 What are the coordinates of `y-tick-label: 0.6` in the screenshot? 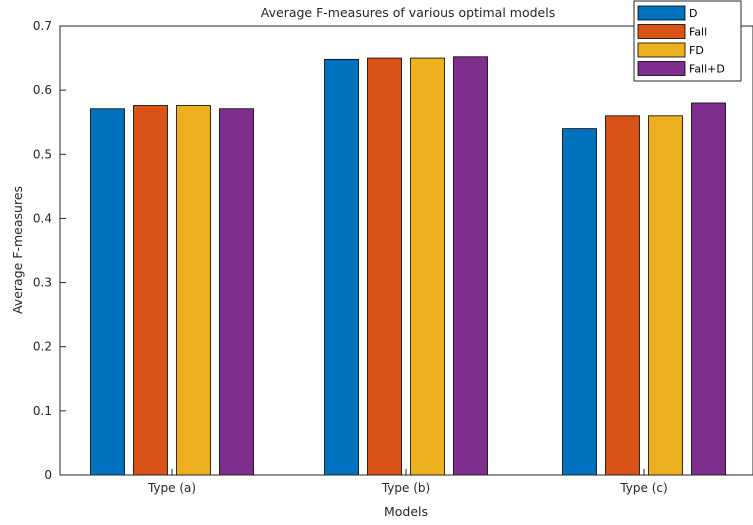 It's located at (42, 90).